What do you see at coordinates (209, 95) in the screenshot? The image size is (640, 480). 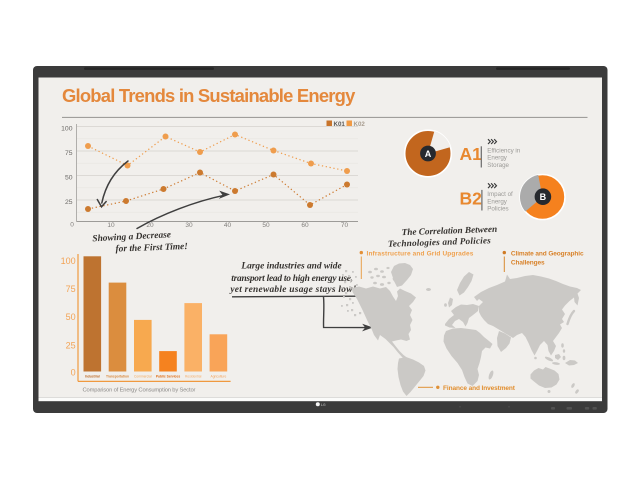 I see `svg-text:Global Trends in Sustainable E: Global Trends in Sustainable Energy` at bounding box center [209, 95].